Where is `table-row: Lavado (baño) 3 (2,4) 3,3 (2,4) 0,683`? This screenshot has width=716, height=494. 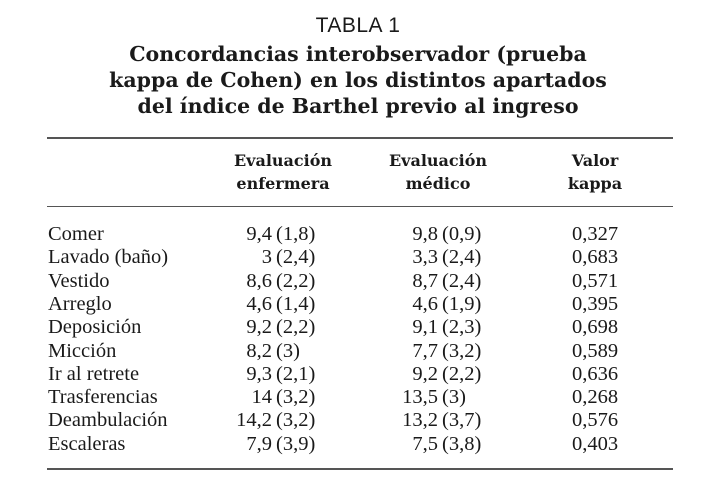 table-row: Lavado (baño) 3 (2,4) 3,3 (2,4) 0,683 is located at coordinates (358, 257).